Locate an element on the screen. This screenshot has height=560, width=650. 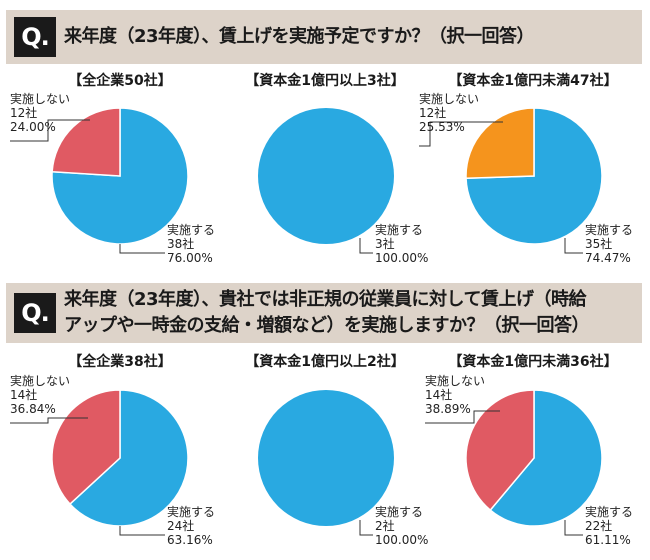
question-1-text: 来年度（23年度）、賃上げを実施予定ですか？（択一回答） is located at coordinates (299, 37).